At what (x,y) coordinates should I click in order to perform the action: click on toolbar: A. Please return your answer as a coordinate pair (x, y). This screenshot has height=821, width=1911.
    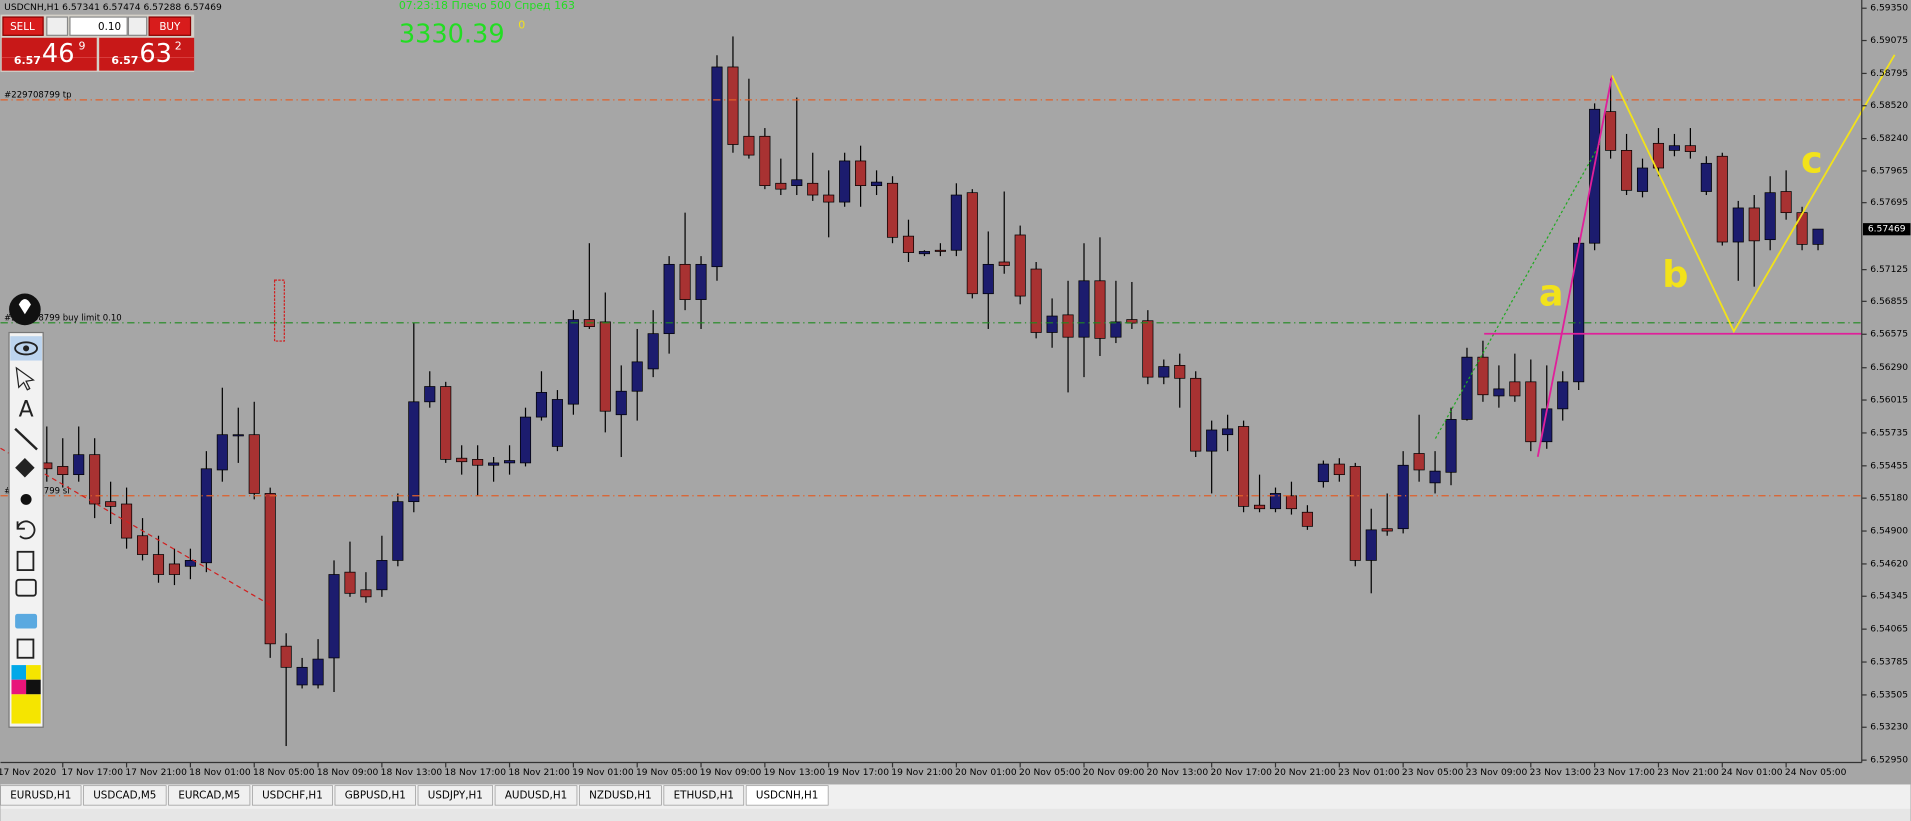
    Looking at the image, I should click on (26, 510).